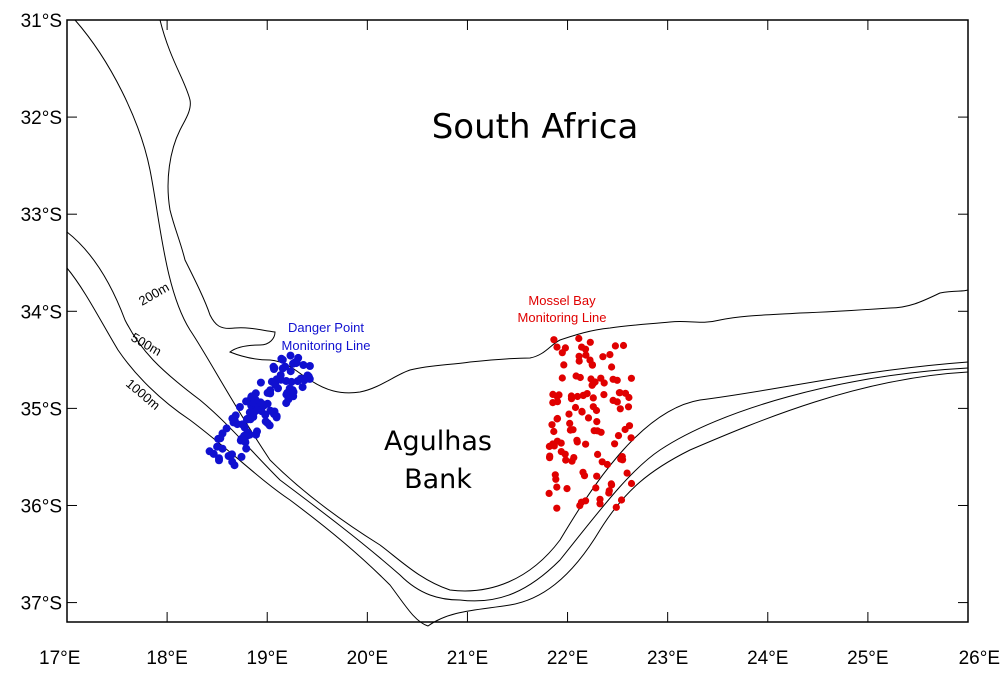 The height and width of the screenshot is (687, 1000). Describe the element at coordinates (535, 127) in the screenshot. I see `region-label: South Africa` at that location.